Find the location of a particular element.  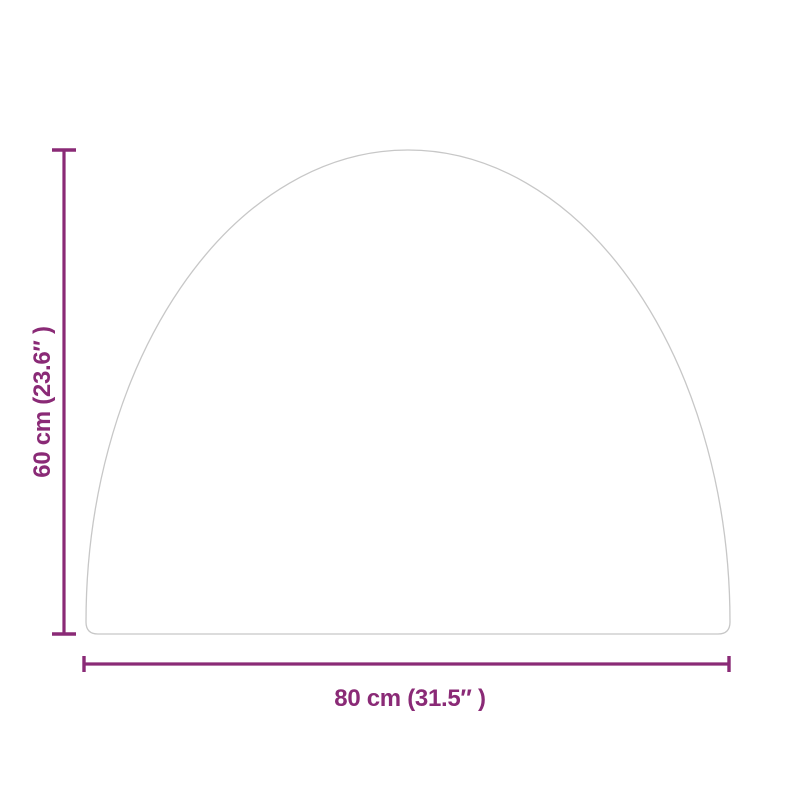

height-dimension-label: 60 cm (23.6″ ) is located at coordinates (42, 402).